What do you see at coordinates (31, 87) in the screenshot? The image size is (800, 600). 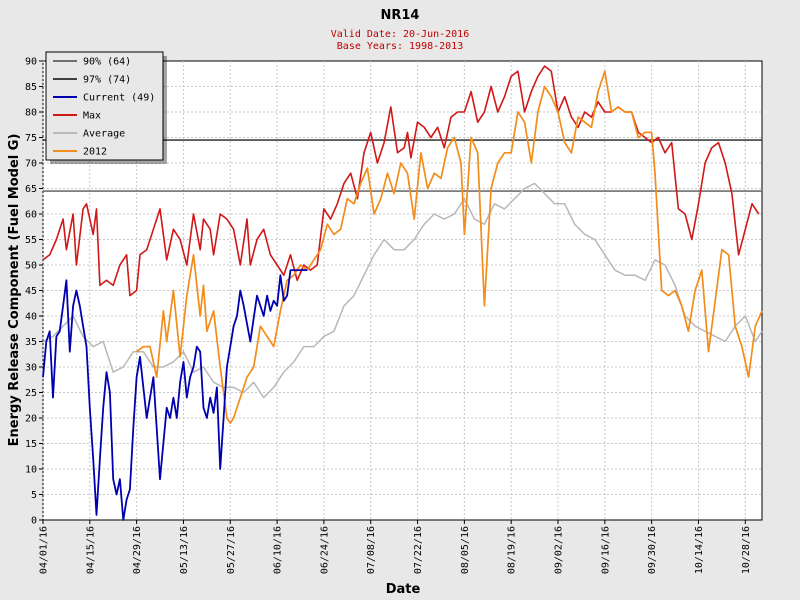 I see `y-tick-label: 85` at bounding box center [31, 87].